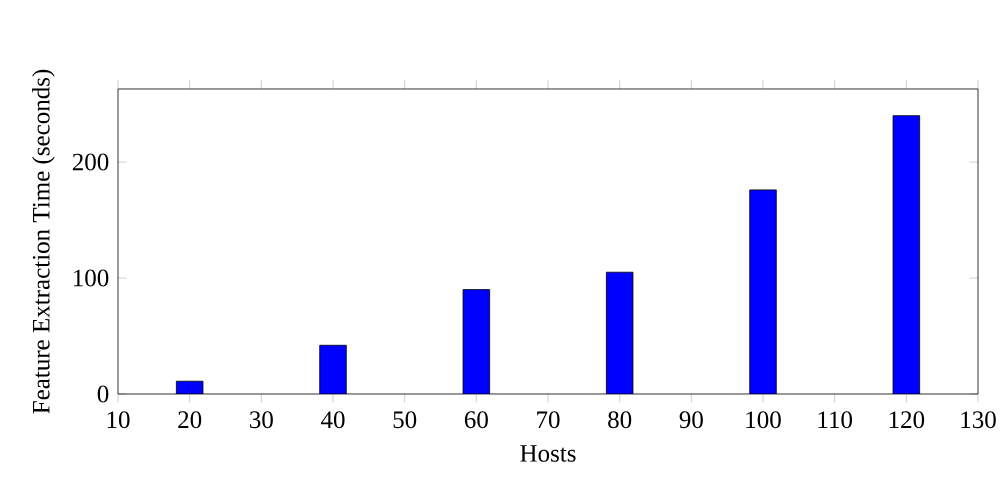 Image resolution: width=1005 pixels, height=480 pixels. What do you see at coordinates (835, 420) in the screenshot?
I see `x-tick-label: 110` at bounding box center [835, 420].